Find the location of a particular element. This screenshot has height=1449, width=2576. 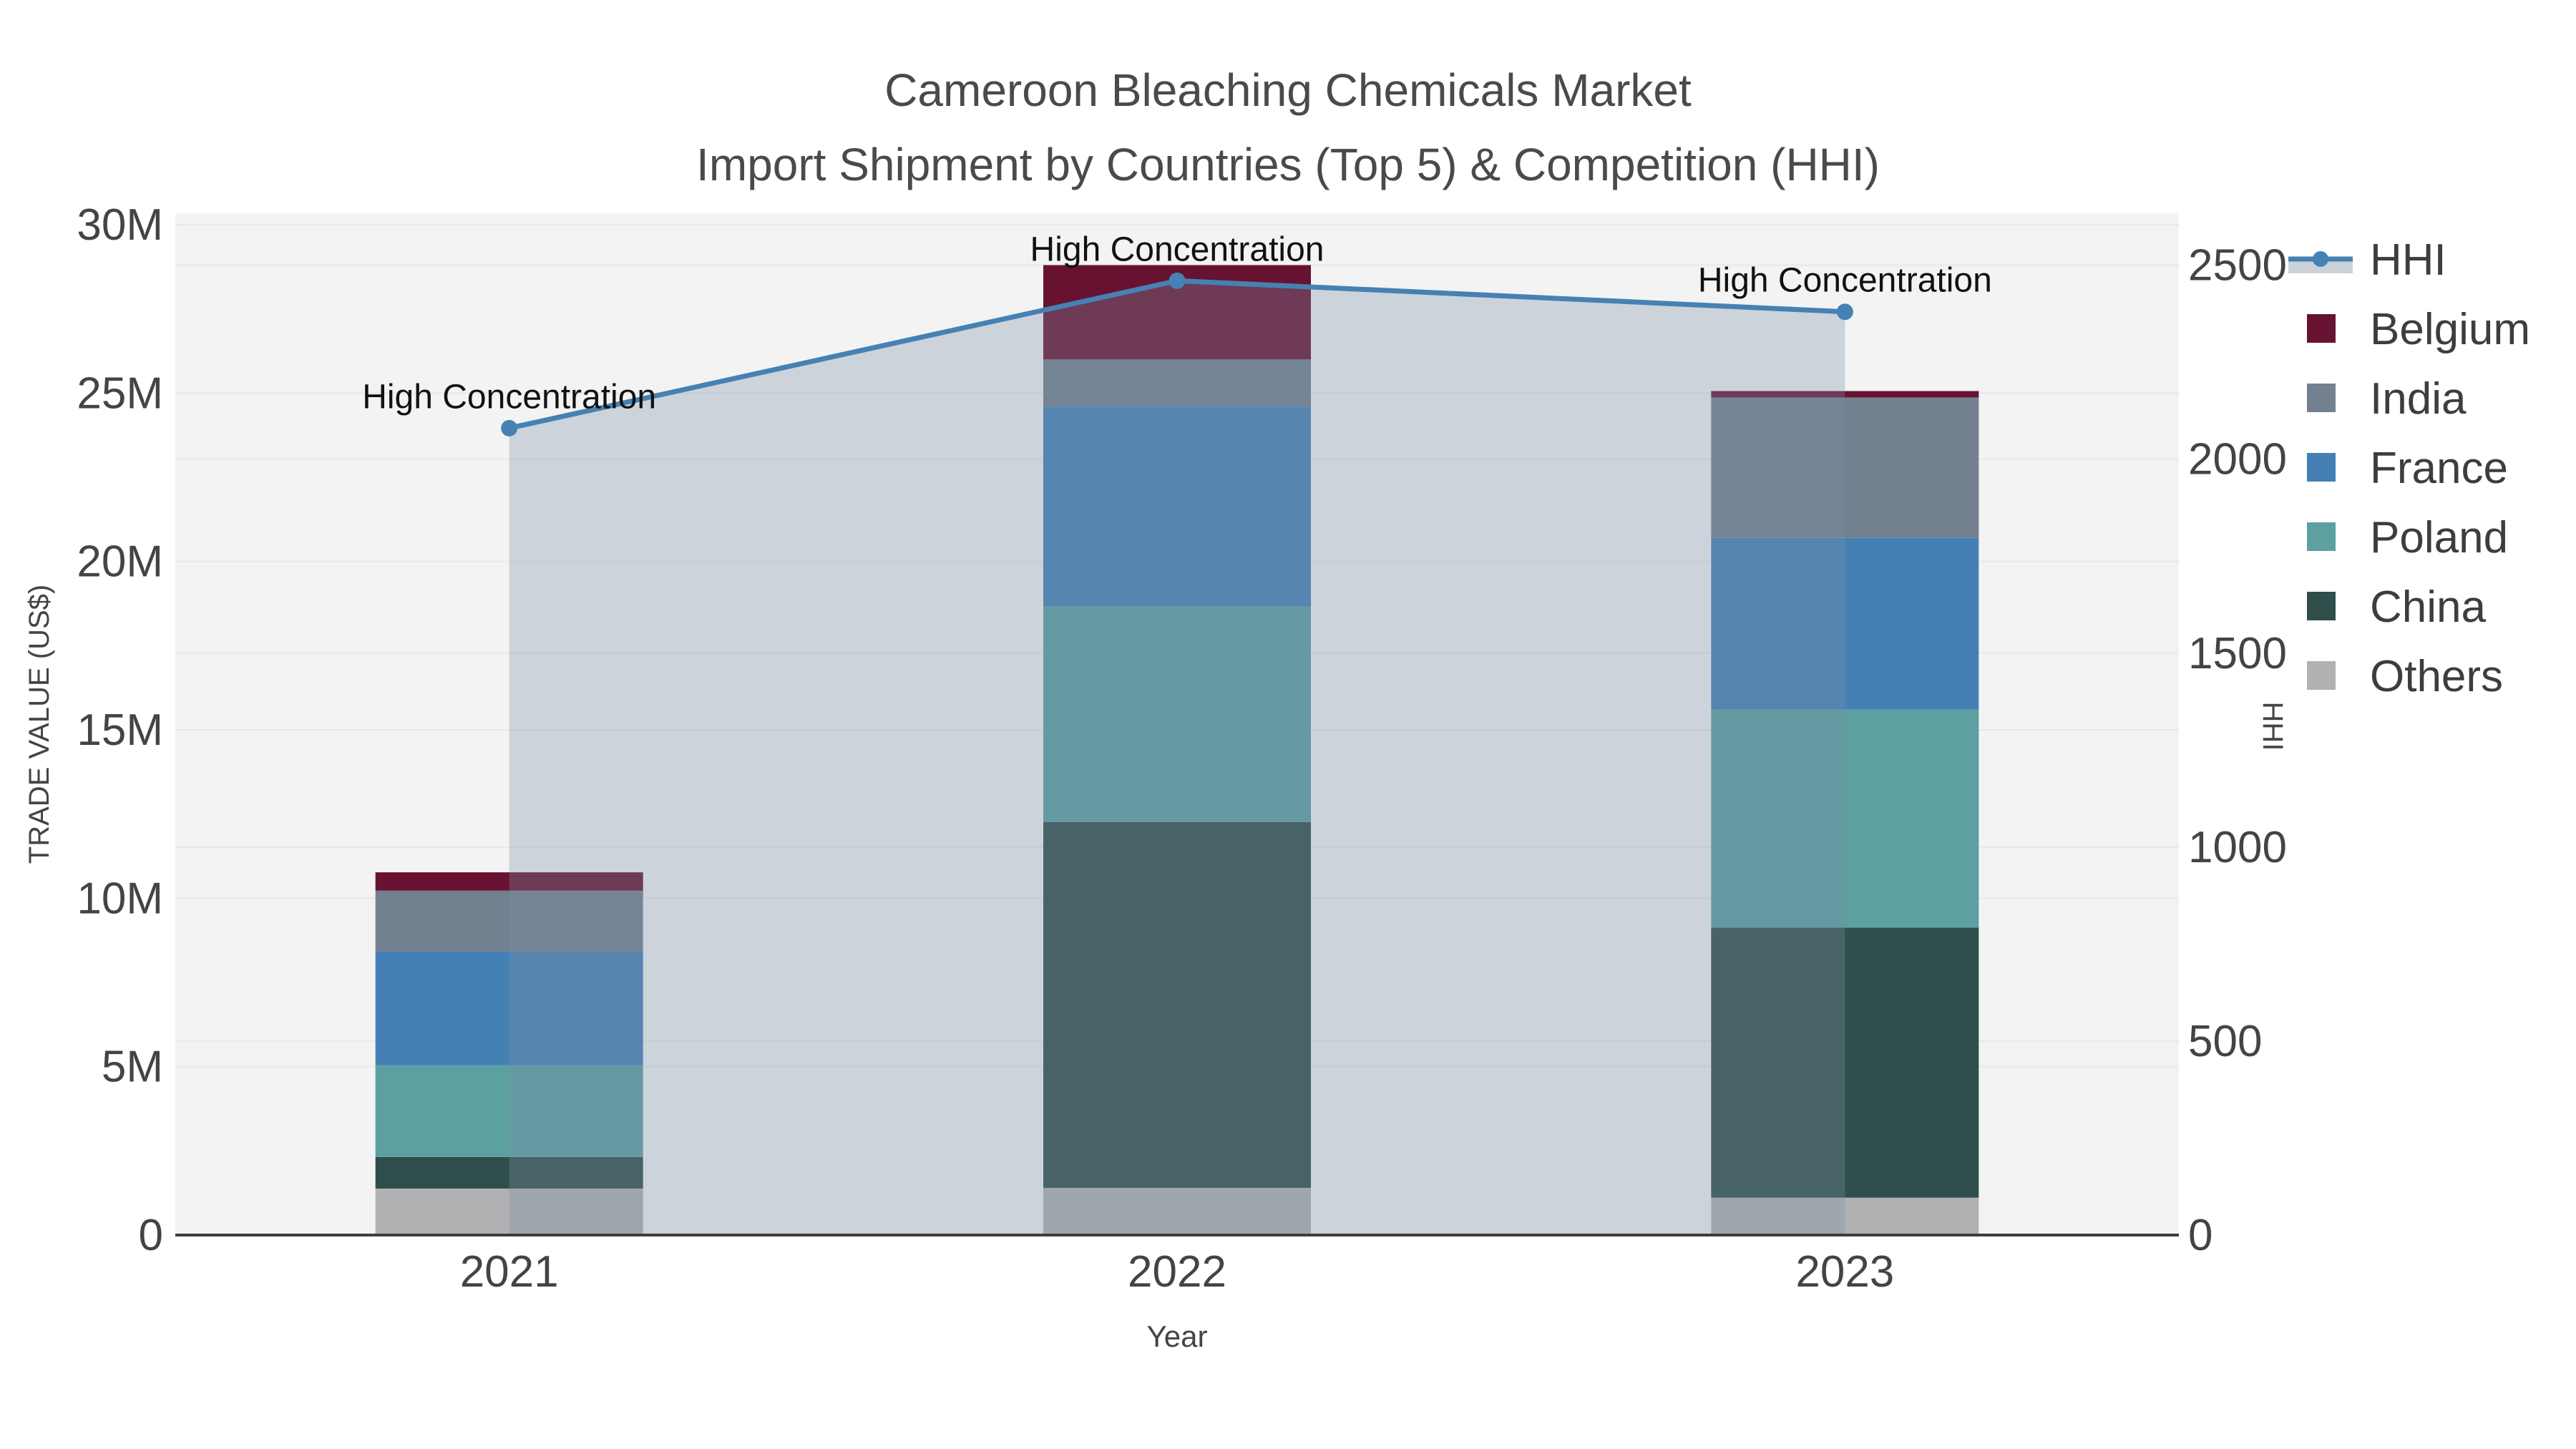

legend: HHI Belgium India France Poland China Others is located at coordinates (2409, 468).